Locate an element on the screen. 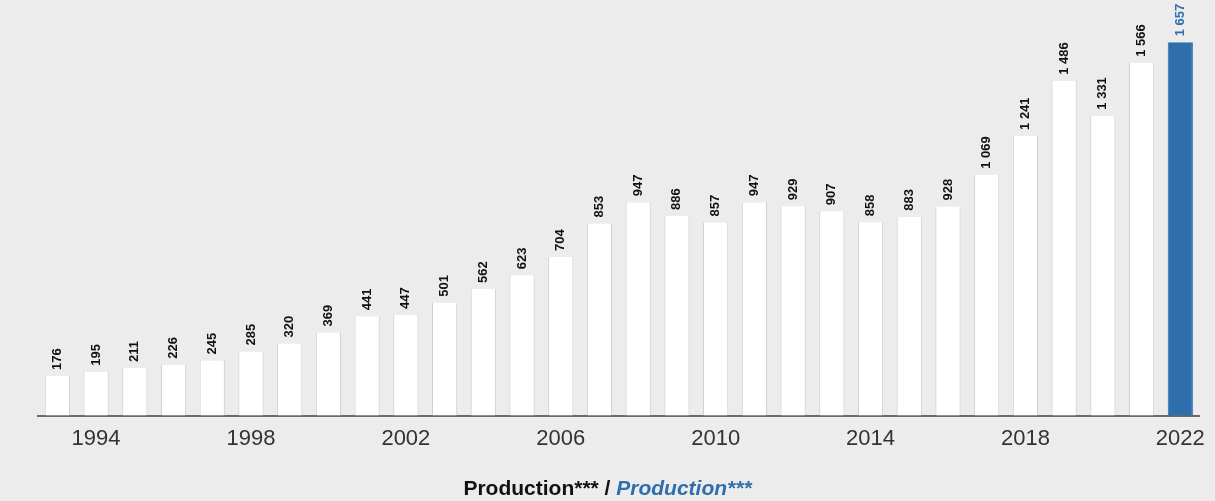 The image size is (1215, 501). text: Production*** / Production*** is located at coordinates (607, 487).